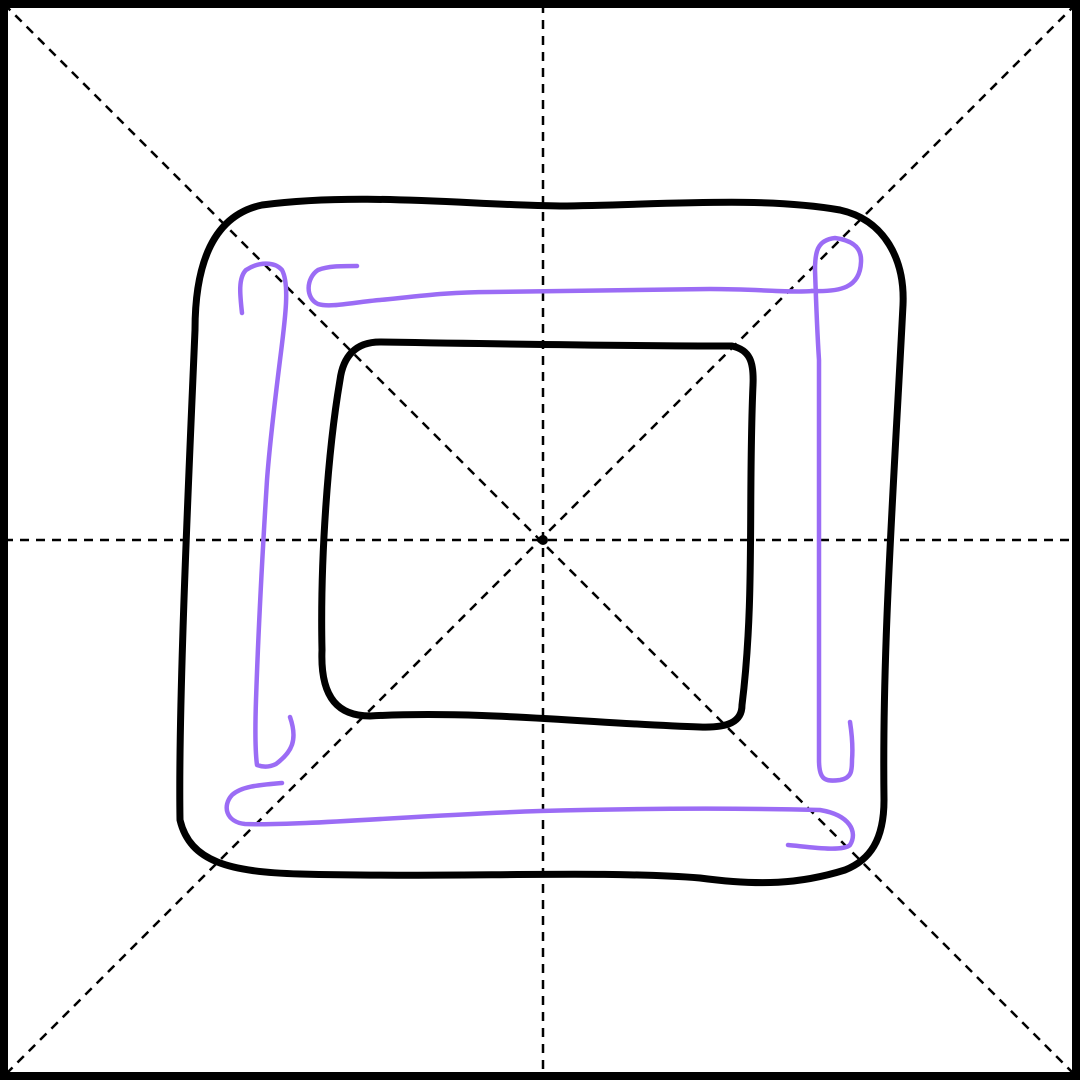 This screenshot has width=1080, height=1080. Describe the element at coordinates (267, 515) in the screenshot. I see `left-vertical-stroke` at that location.